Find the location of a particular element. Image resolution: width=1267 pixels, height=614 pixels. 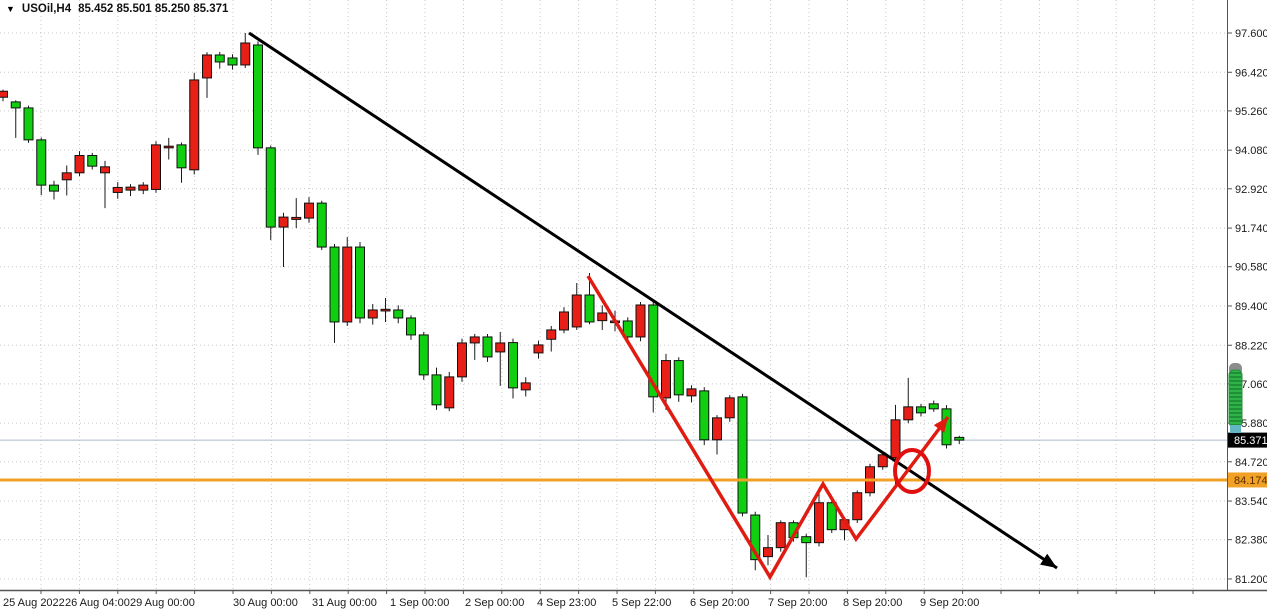

svg-text: 84.174 is located at coordinates (1250, 481).